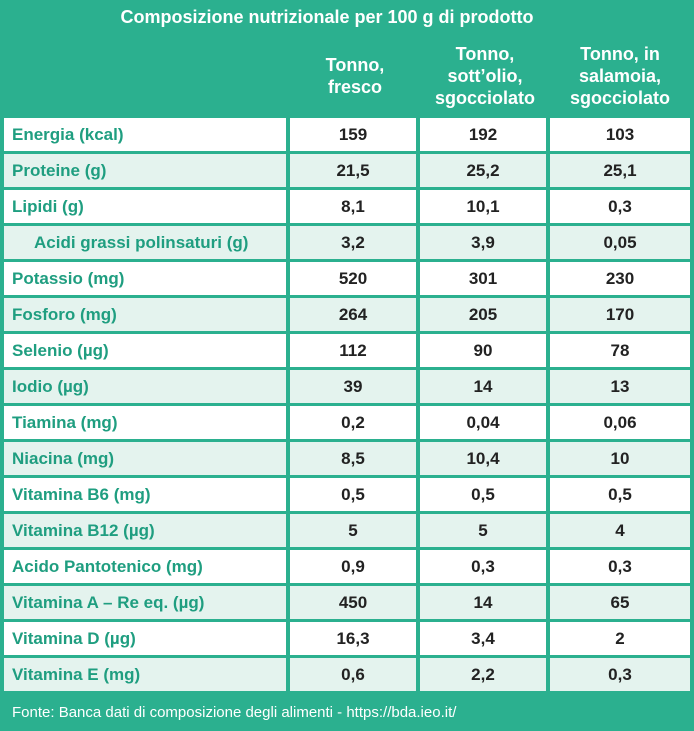 This screenshot has width=694, height=731. What do you see at coordinates (620, 638) in the screenshot?
I see `table-cell: 2` at bounding box center [620, 638].